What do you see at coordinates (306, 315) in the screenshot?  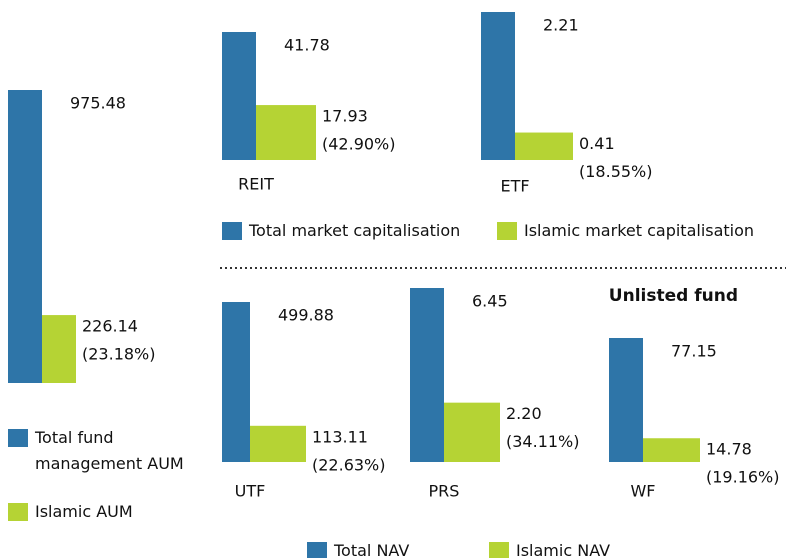 I see `data-label: 499.88` at bounding box center [306, 315].